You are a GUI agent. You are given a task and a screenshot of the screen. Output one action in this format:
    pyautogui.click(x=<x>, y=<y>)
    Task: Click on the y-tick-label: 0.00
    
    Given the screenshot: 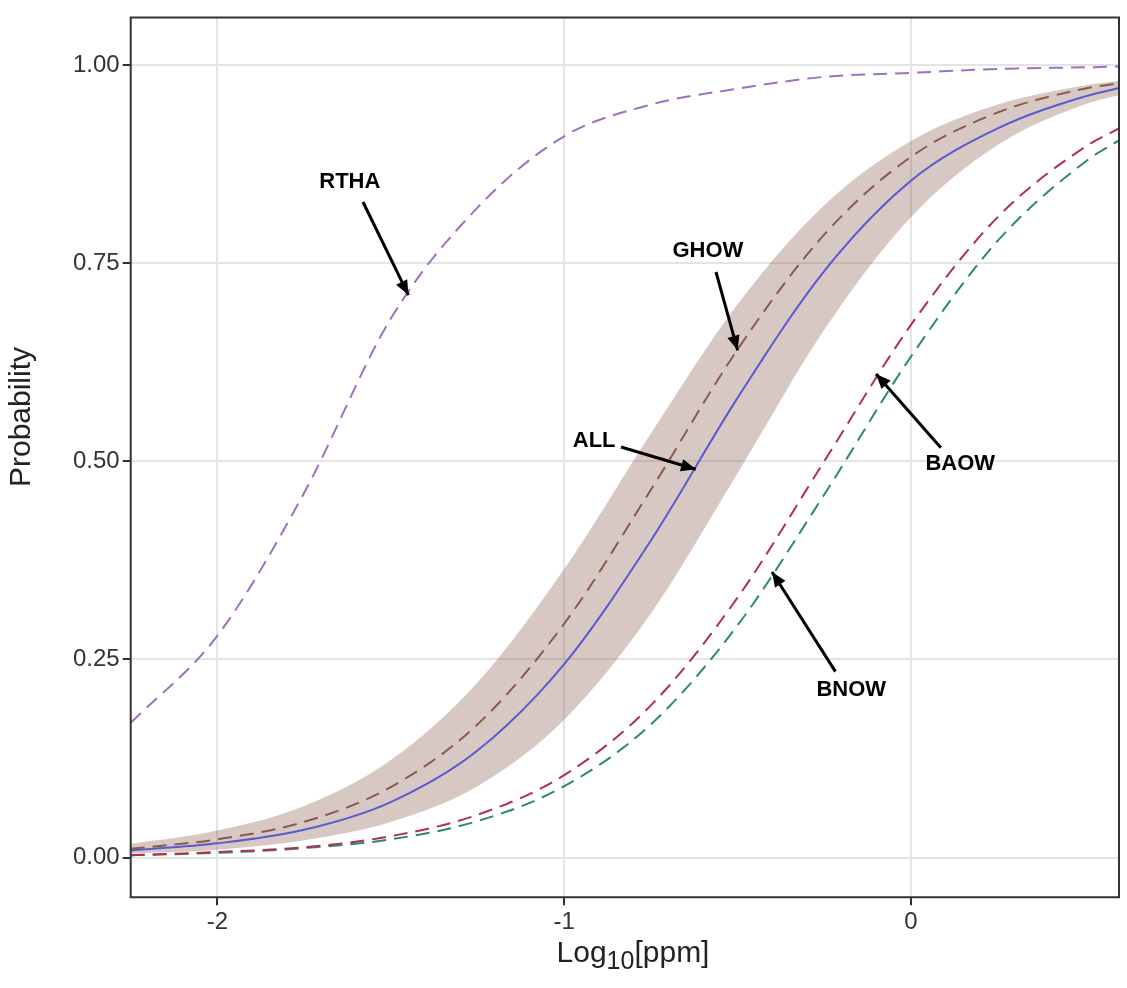 What is the action you would take?
    pyautogui.click(x=96, y=856)
    